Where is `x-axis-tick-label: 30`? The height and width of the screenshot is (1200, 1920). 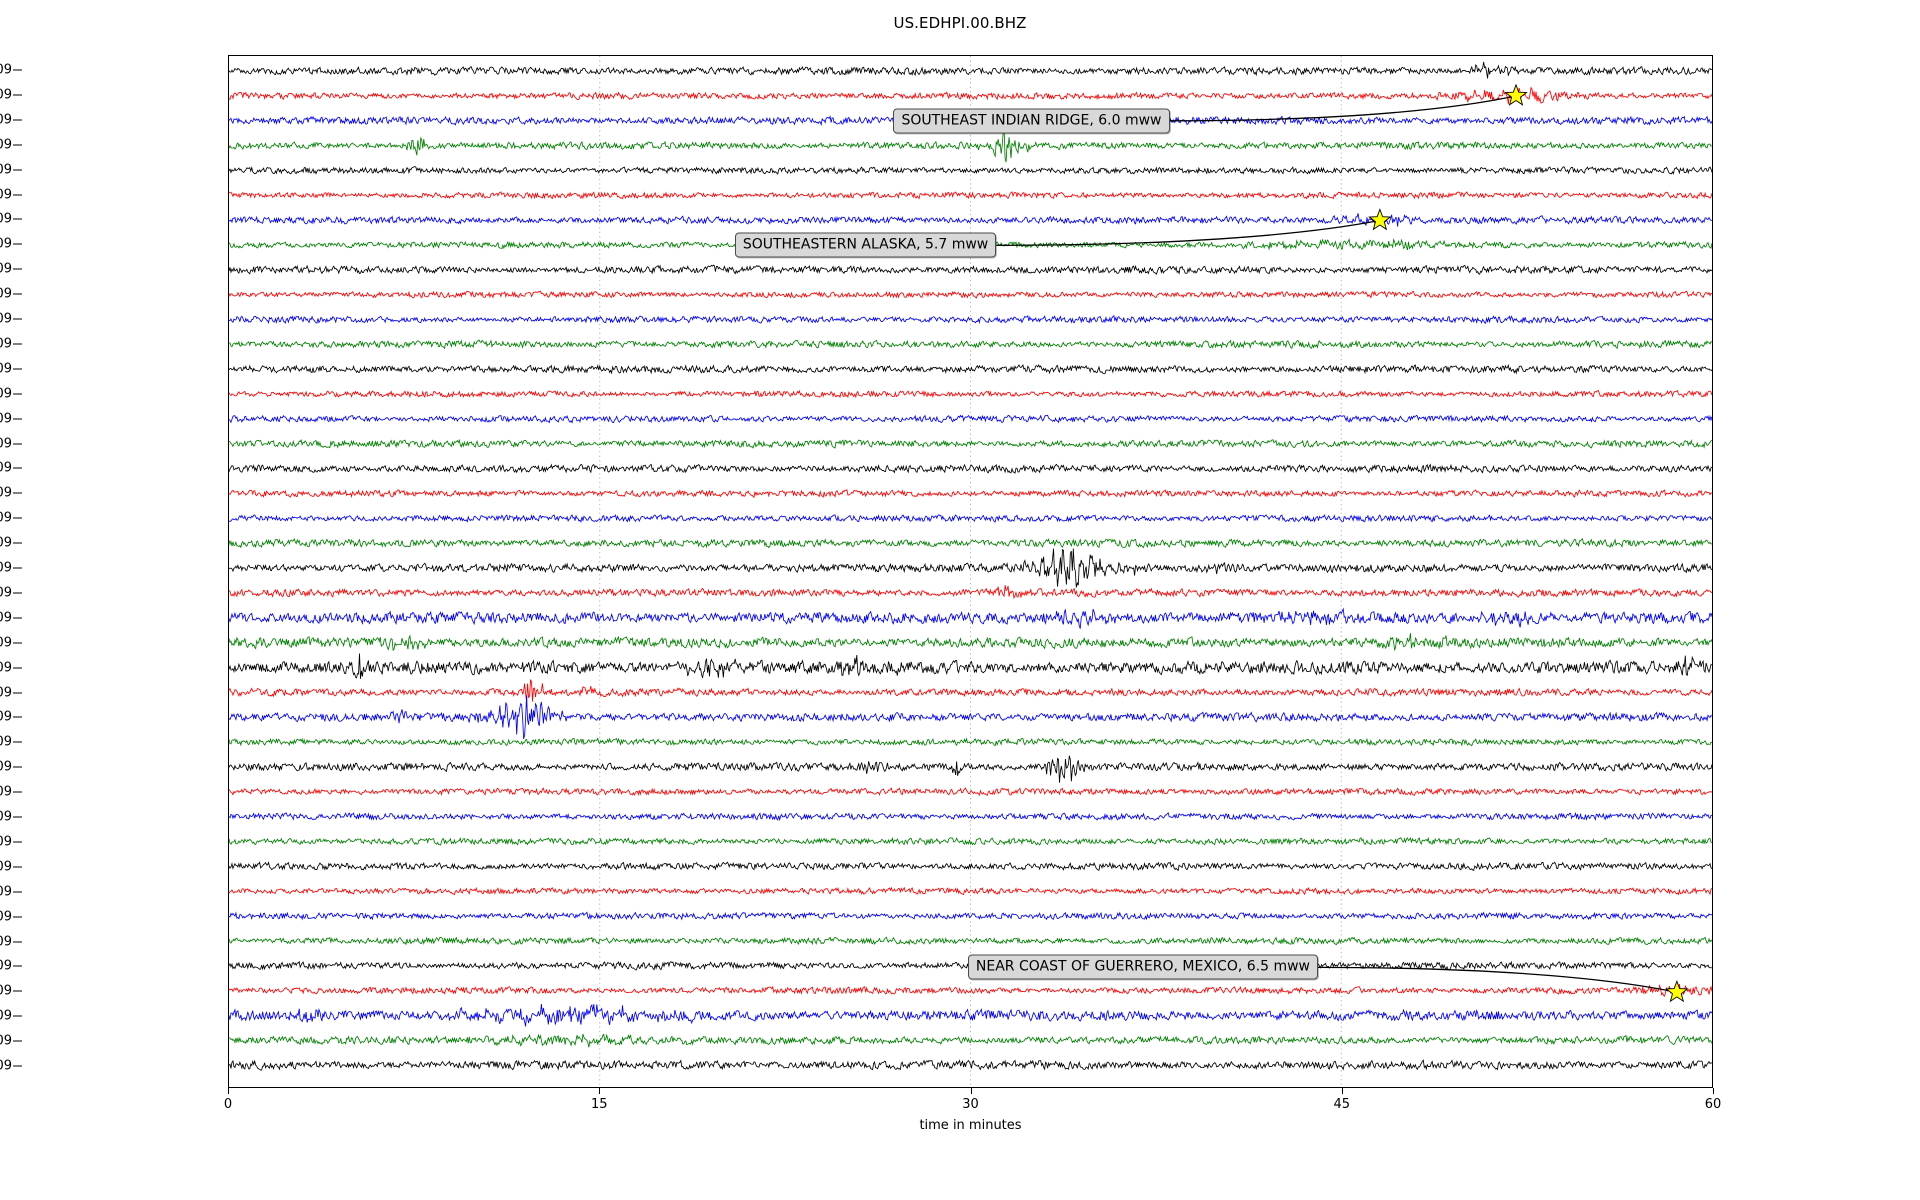 x-axis-tick-label: 30 is located at coordinates (970, 1104).